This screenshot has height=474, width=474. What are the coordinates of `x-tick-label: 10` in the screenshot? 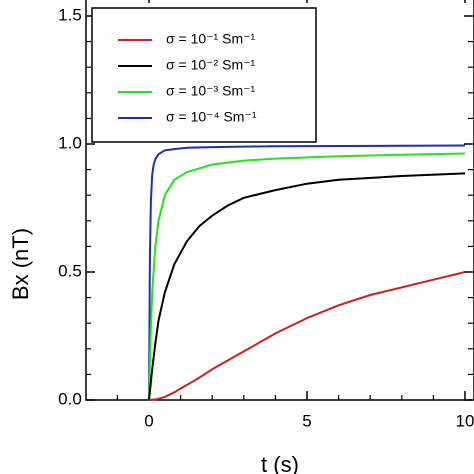 It's located at (465, 420).